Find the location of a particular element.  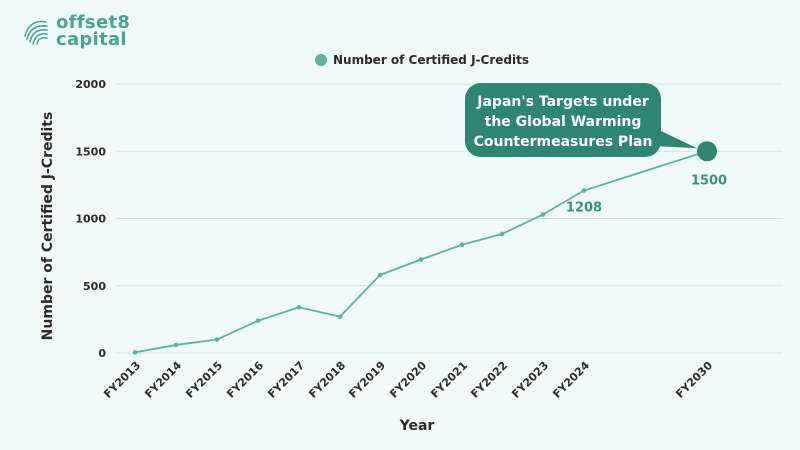

x-tick-label: FY2030 is located at coordinates (694, 380).